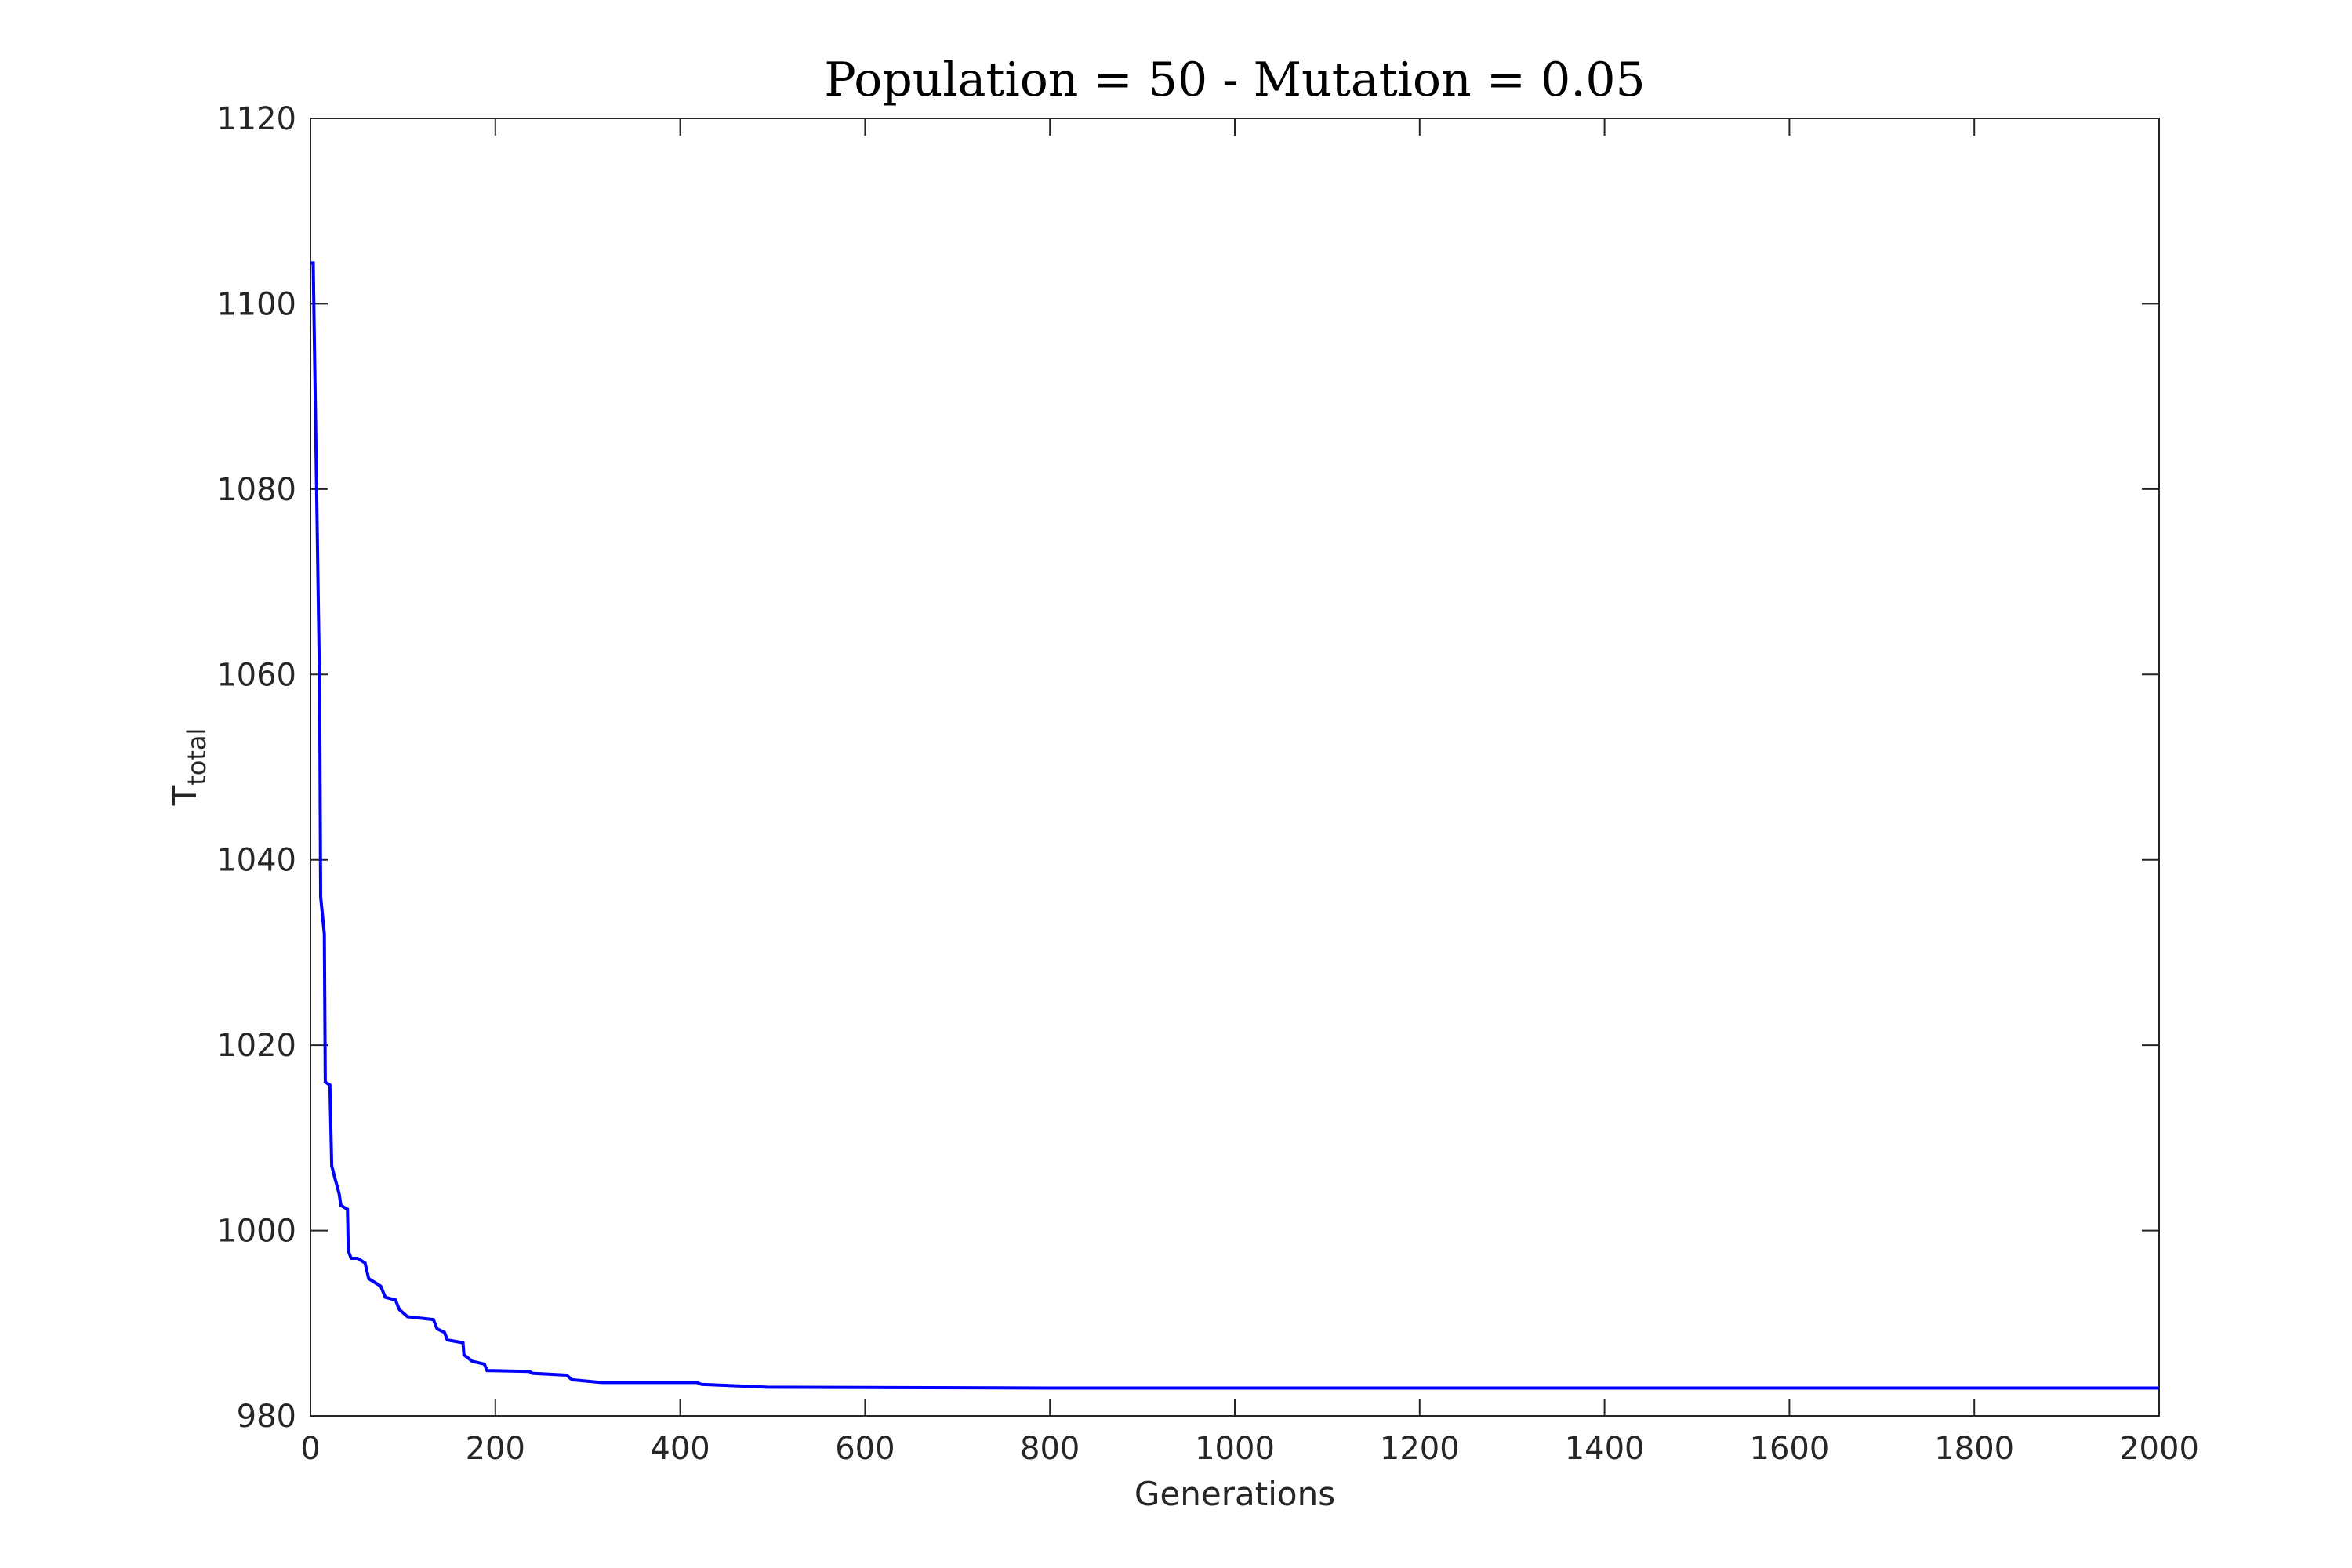  Describe the element at coordinates (680, 1449) in the screenshot. I see `x-tick-label: 400` at that location.